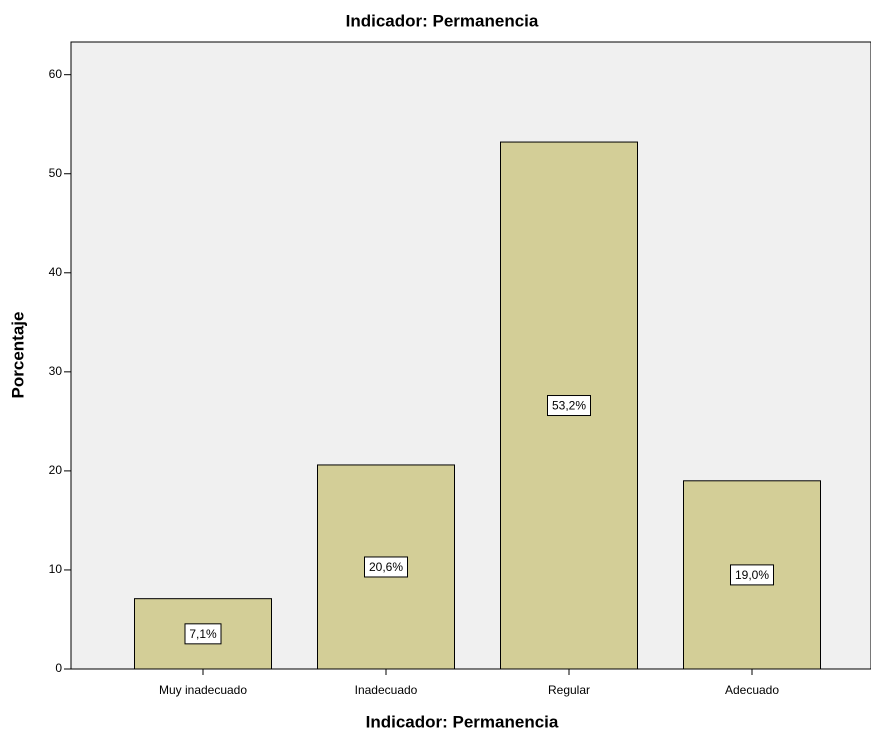 The image size is (871, 736). I want to click on data-label: 19,0%, so click(752, 575).